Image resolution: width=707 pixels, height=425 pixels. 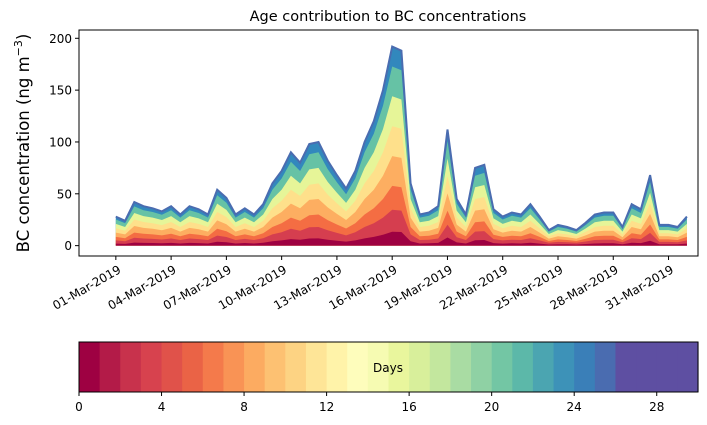 I want to click on colorbar-axis: 0 4 8 12 16 20 24 28, so click(x=369, y=403).